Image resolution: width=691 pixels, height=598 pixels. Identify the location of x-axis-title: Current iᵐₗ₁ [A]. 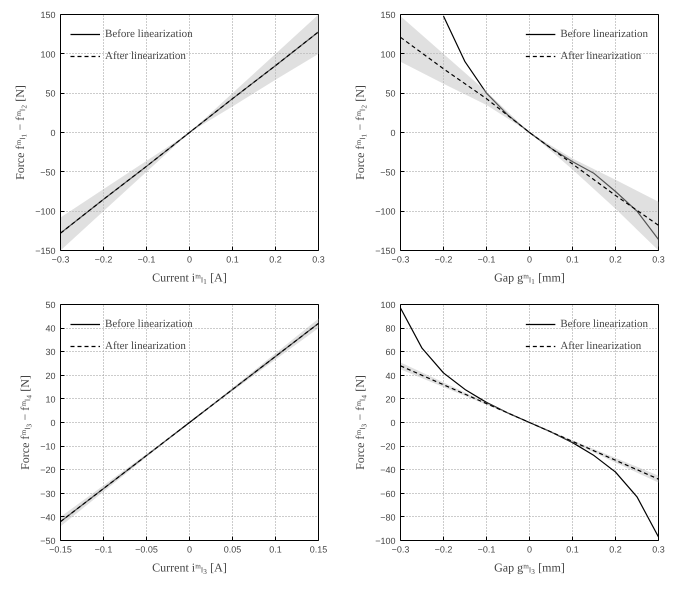
(189, 277).